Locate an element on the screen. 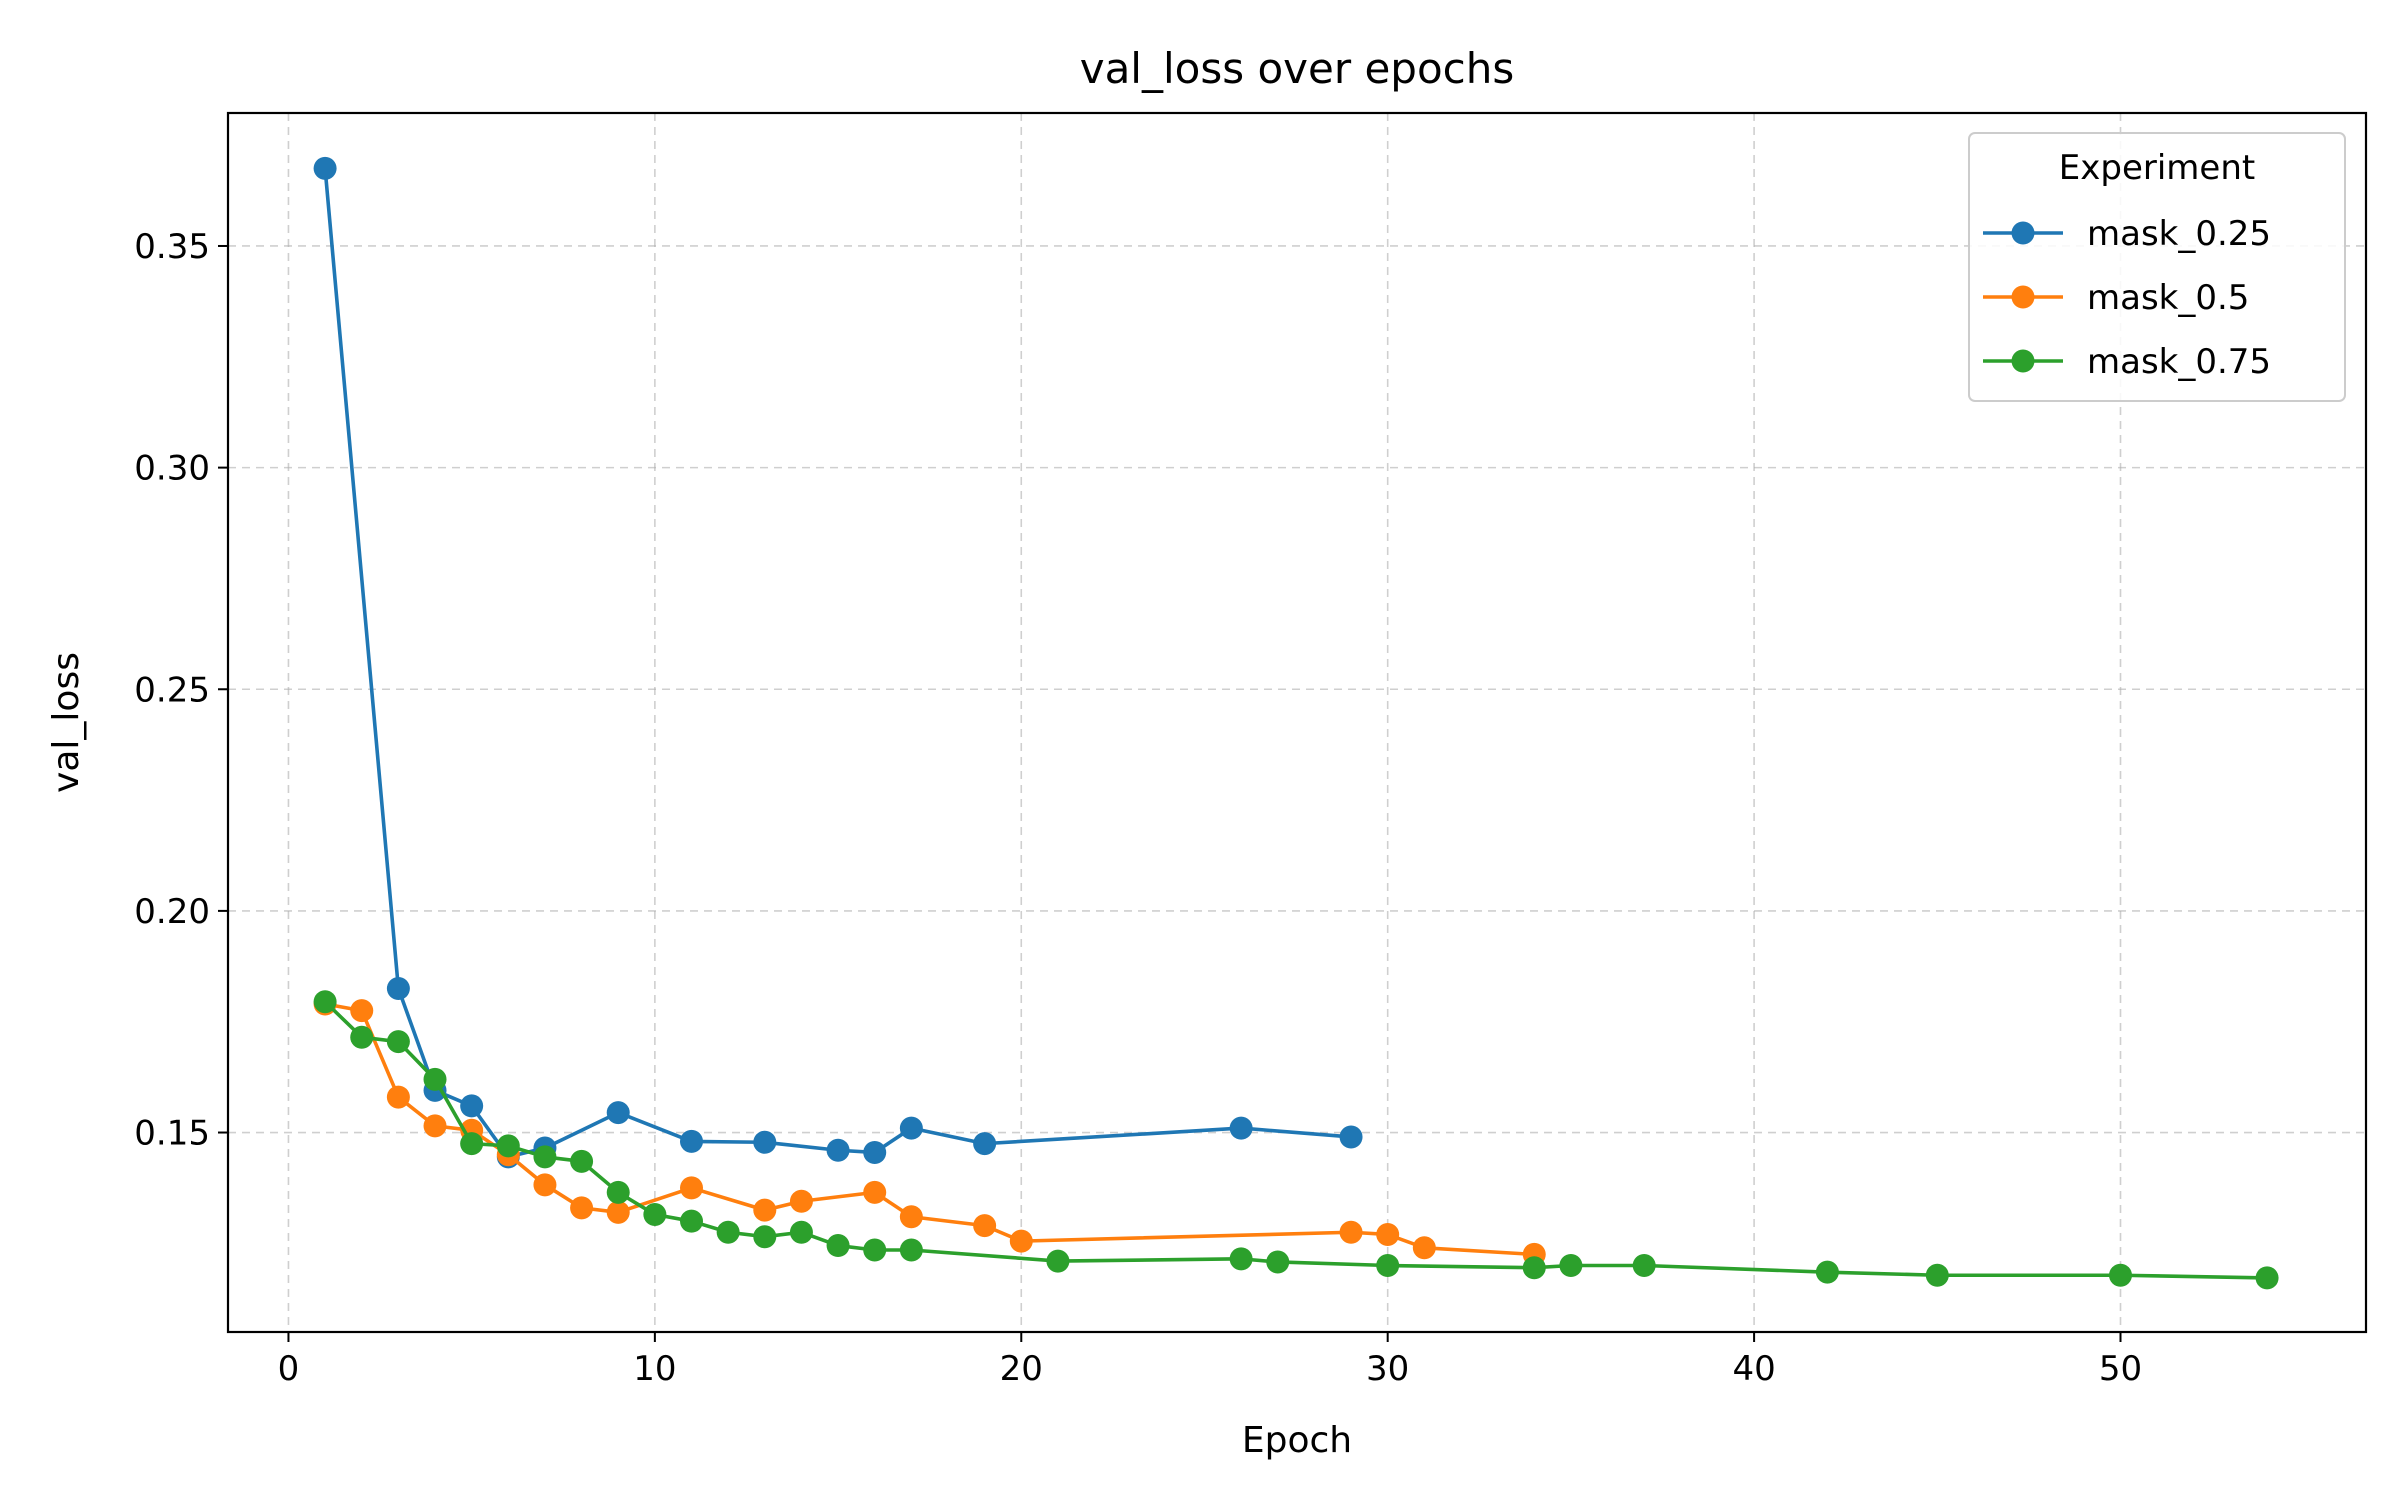 Image resolution: width=2400 pixels, height=1504 pixels. legend-entry: mask_0.5 is located at coordinates (2116, 298).